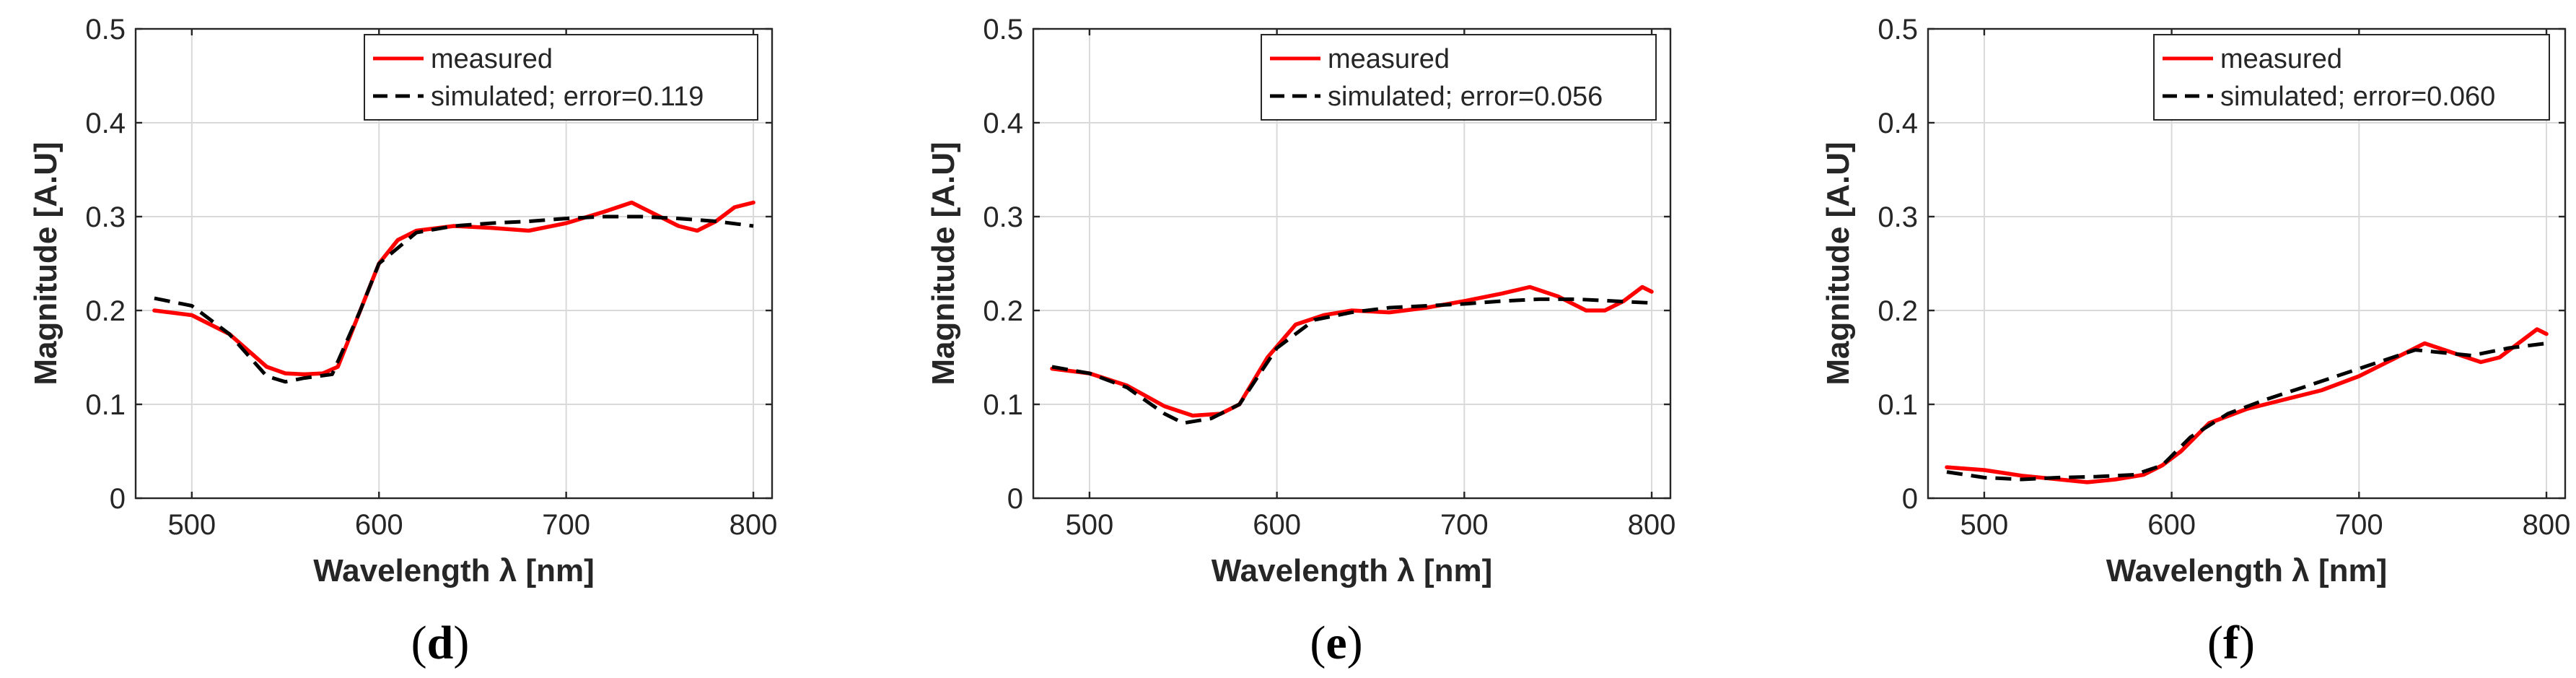  I want to click on legend: measured simulated; error=0.056, so click(1459, 78).